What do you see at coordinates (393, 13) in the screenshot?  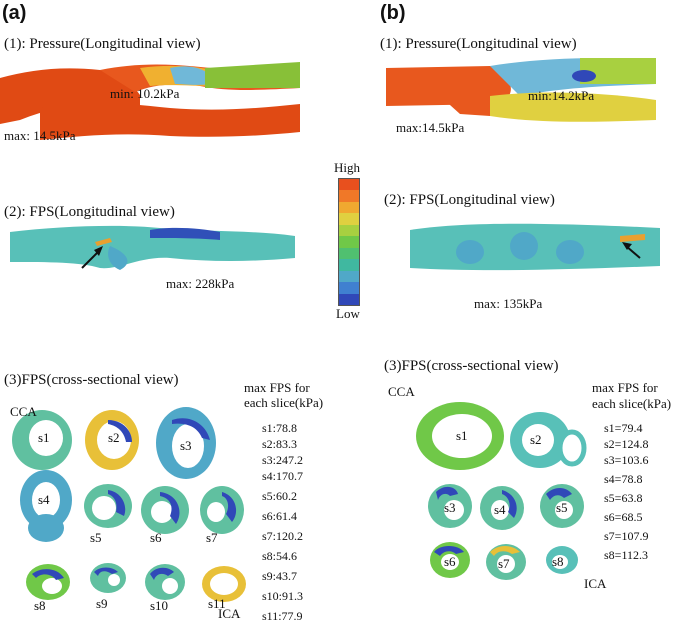 I see `panel-b-label: (b)` at bounding box center [393, 13].